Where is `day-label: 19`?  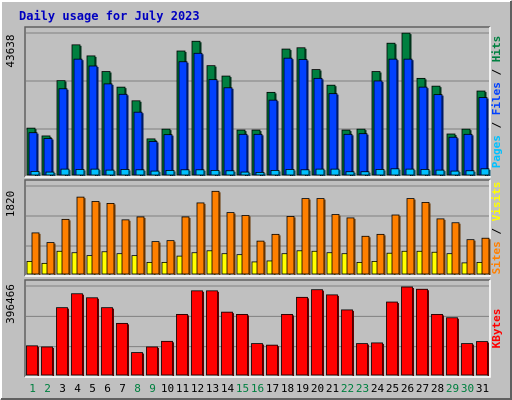 day-label: 19 is located at coordinates (302, 388).